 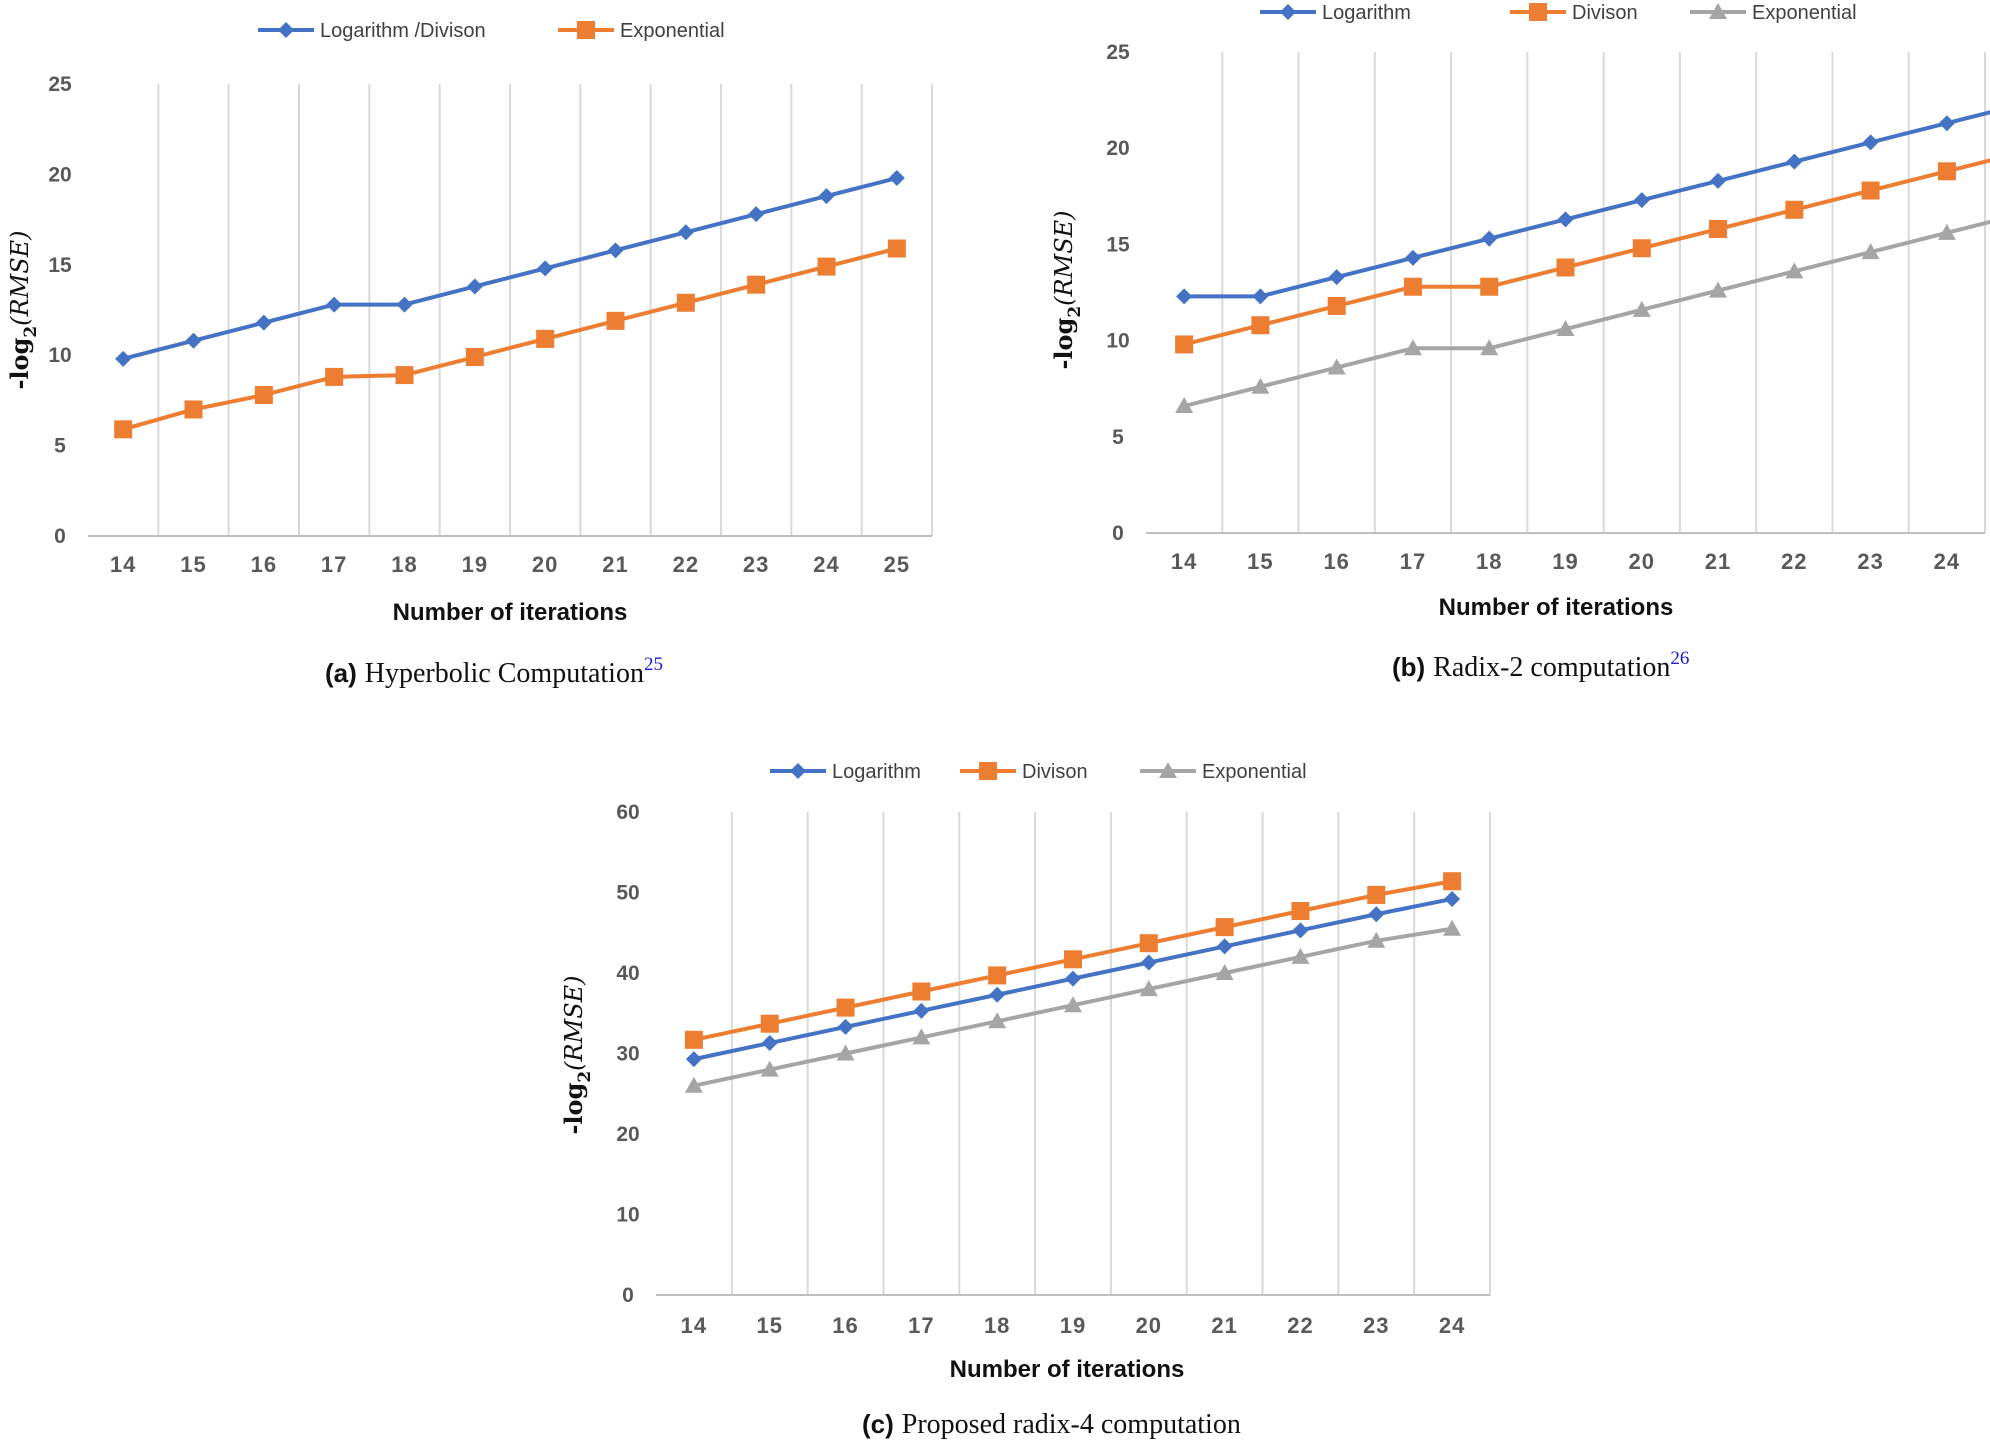 What do you see at coordinates (1679, 658) in the screenshot?
I see `caption-reference-link: 26` at bounding box center [1679, 658].